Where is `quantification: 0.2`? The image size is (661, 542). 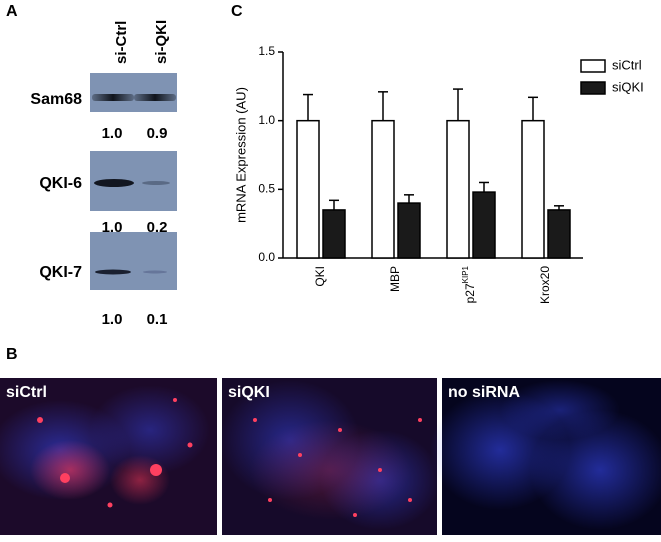 quantification: 0.2 is located at coordinates (157, 227).